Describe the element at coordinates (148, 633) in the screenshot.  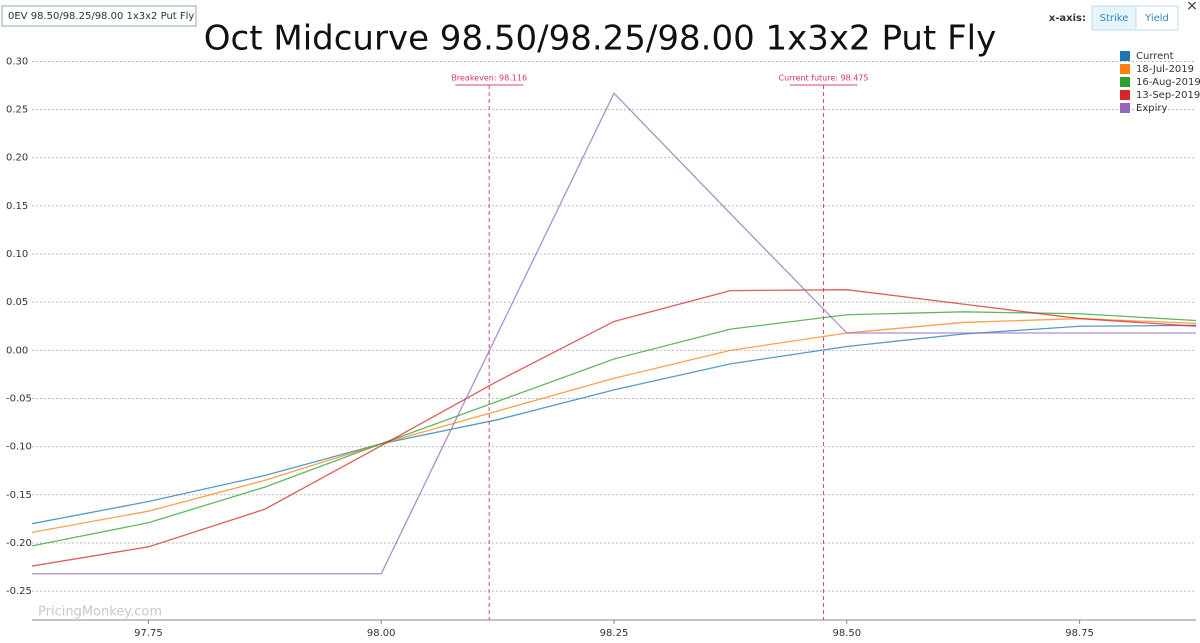
I see `x-tick-label: 97.75` at that location.